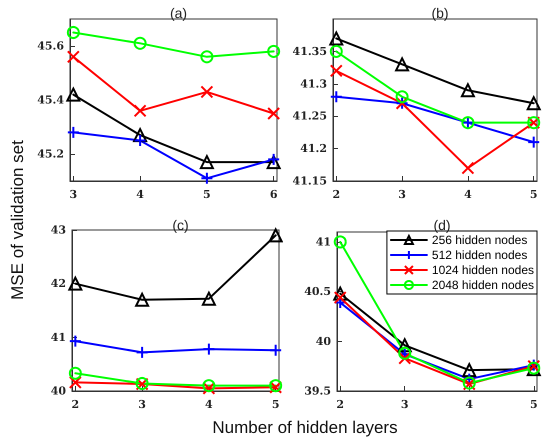  What do you see at coordinates (50, 100) in the screenshot?
I see `y-tick-label: 45.4` at bounding box center [50, 100].